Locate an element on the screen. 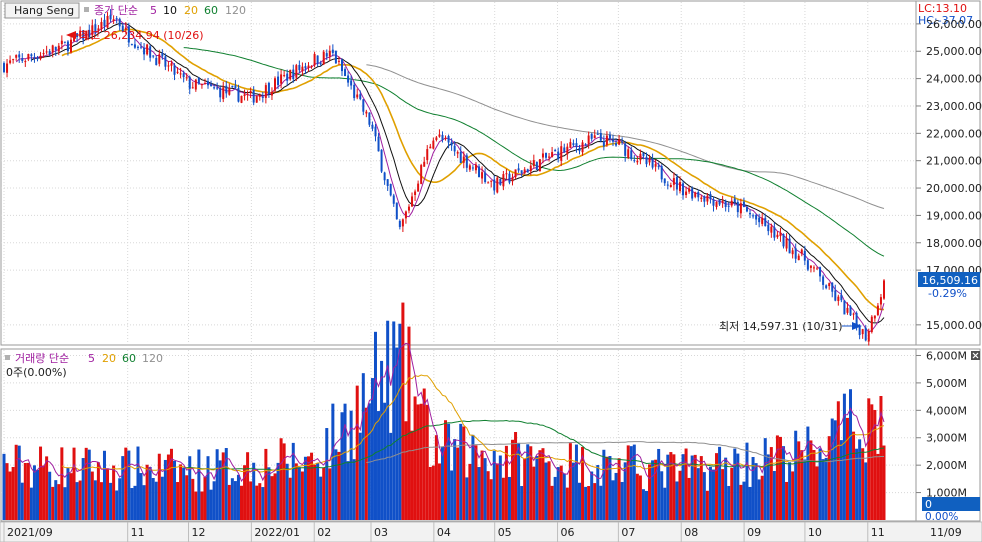  volume-ma-60: 60 is located at coordinates (129, 358).